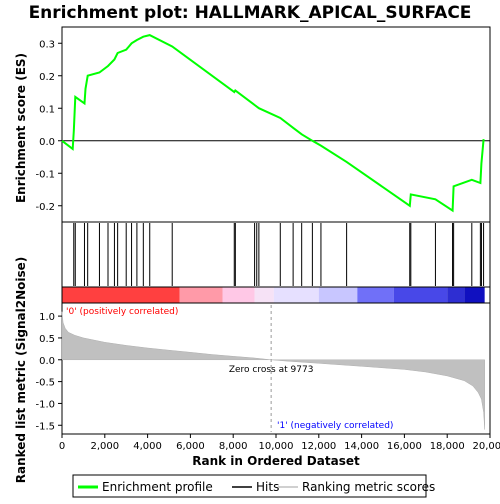  I want to click on zero-cross-label: Zero cross at 9773, so click(271, 370).